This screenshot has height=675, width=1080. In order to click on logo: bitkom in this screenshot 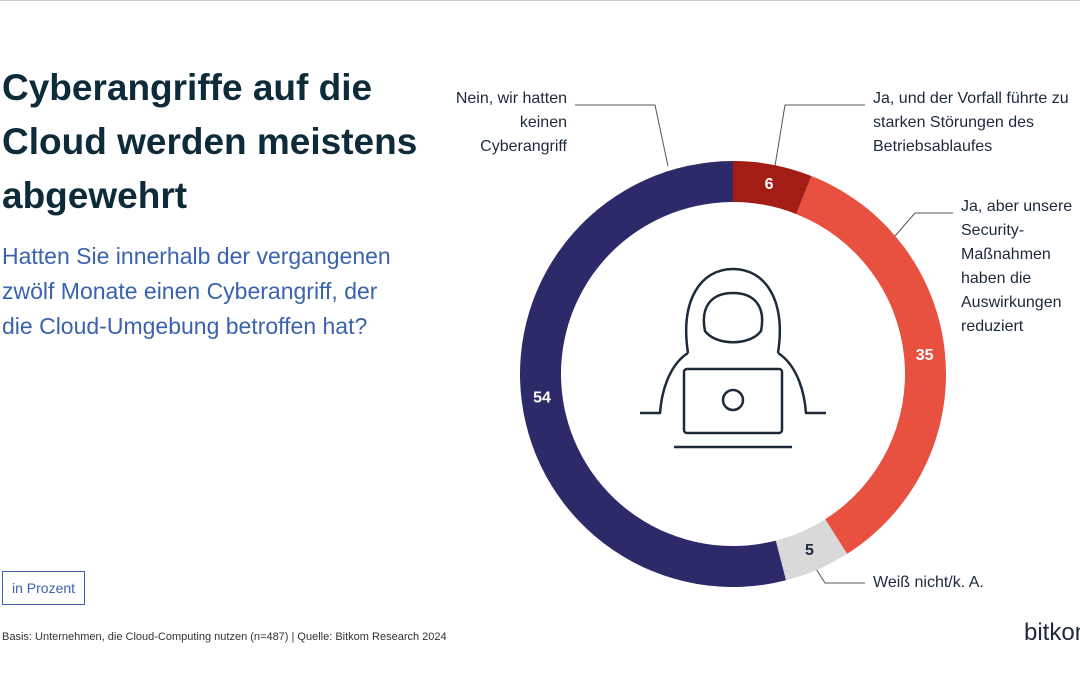, I will do `click(1052, 632)`.